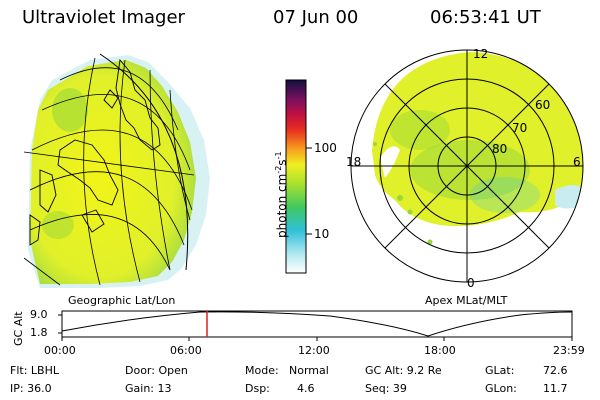  Describe the element at coordinates (39, 332) in the screenshot. I see `timeline-y-bottom: 1.8` at that location.